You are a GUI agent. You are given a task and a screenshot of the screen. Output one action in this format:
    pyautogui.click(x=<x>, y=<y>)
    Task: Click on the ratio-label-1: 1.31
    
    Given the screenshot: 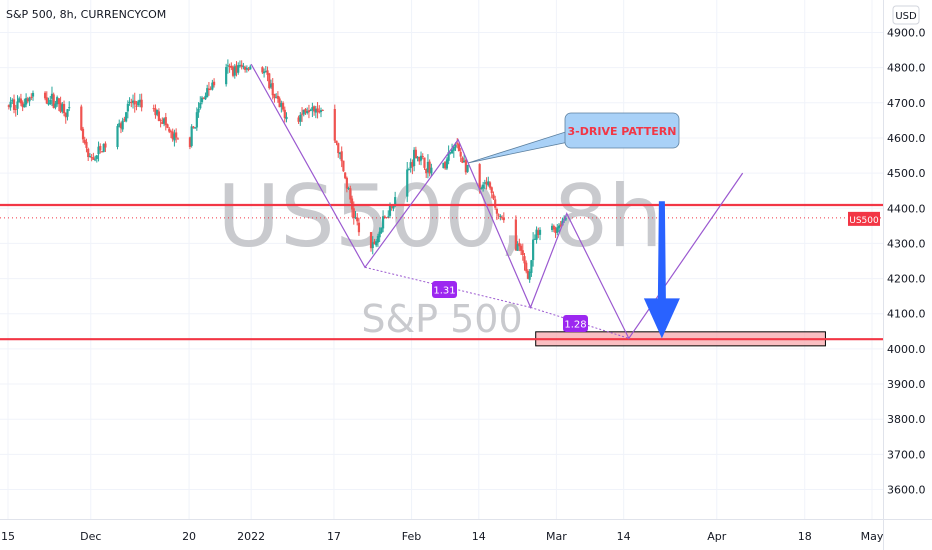 What is the action you would take?
    pyautogui.click(x=444, y=291)
    